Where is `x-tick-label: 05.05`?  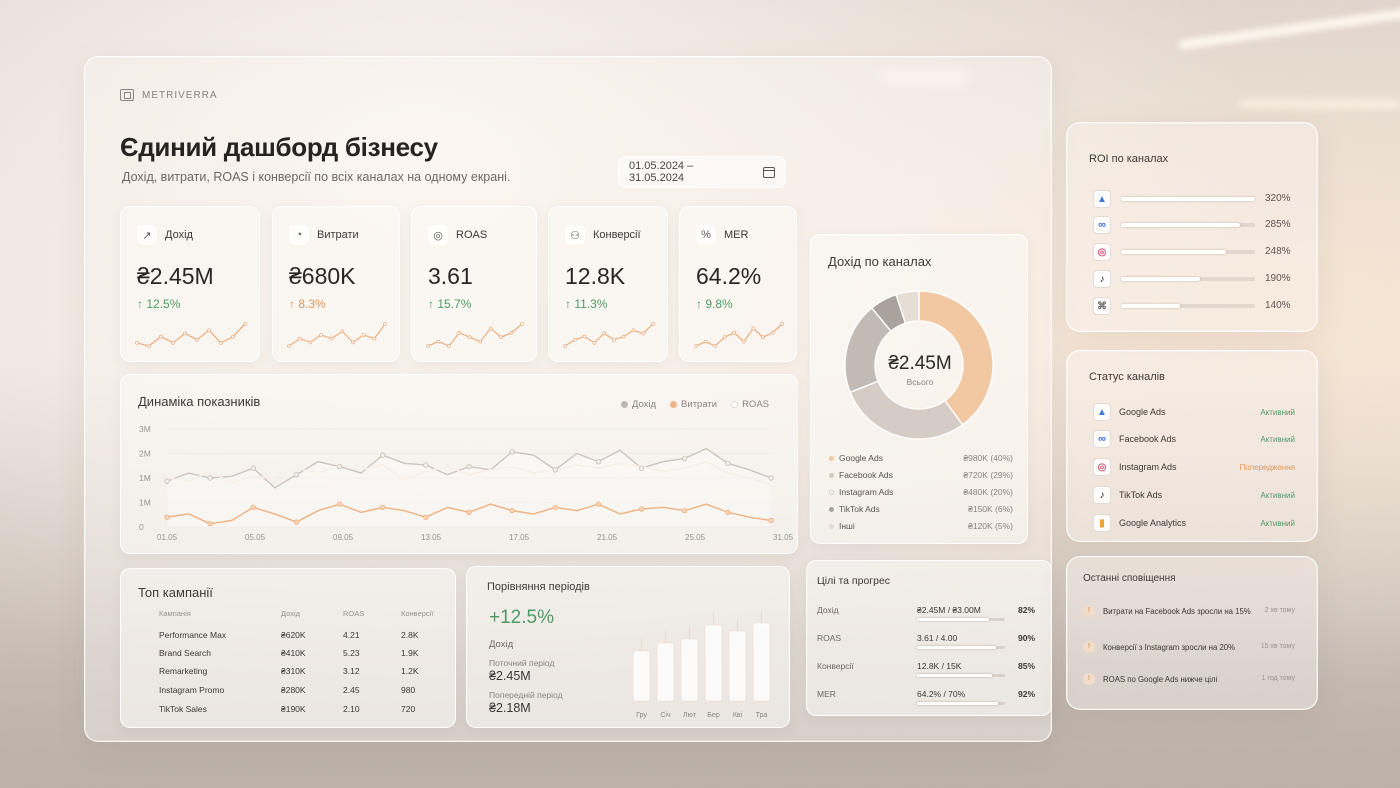
x-tick-label: 05.05 is located at coordinates (255, 537).